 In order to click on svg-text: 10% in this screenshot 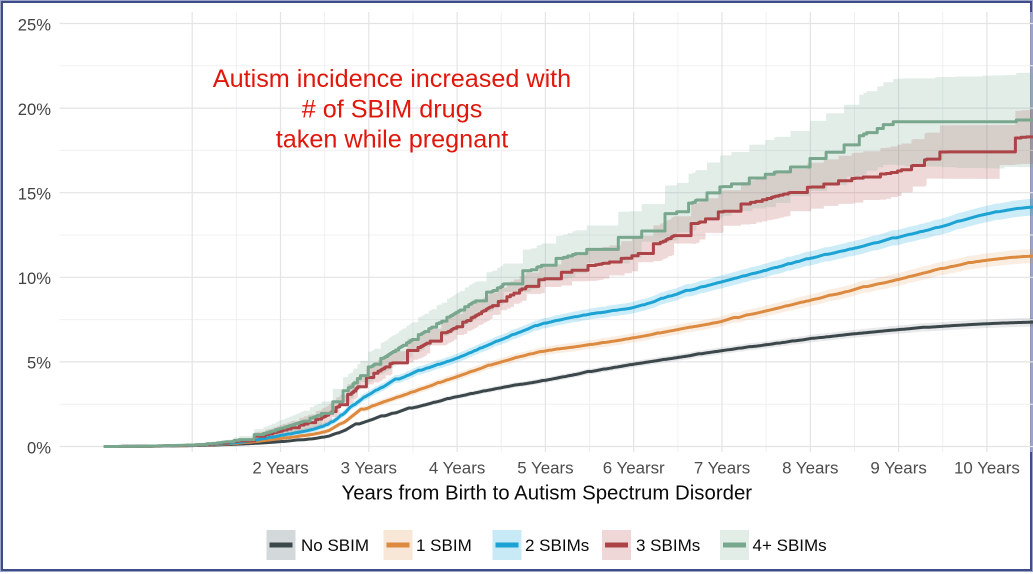, I will do `click(34, 278)`.